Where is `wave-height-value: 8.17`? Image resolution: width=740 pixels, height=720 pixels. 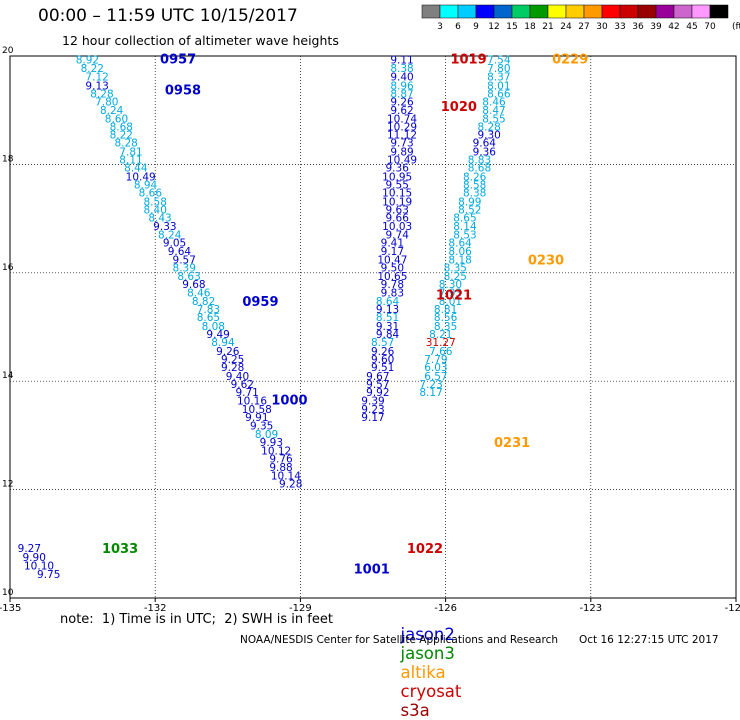 wave-height-value: 8.17 is located at coordinates (430, 393).